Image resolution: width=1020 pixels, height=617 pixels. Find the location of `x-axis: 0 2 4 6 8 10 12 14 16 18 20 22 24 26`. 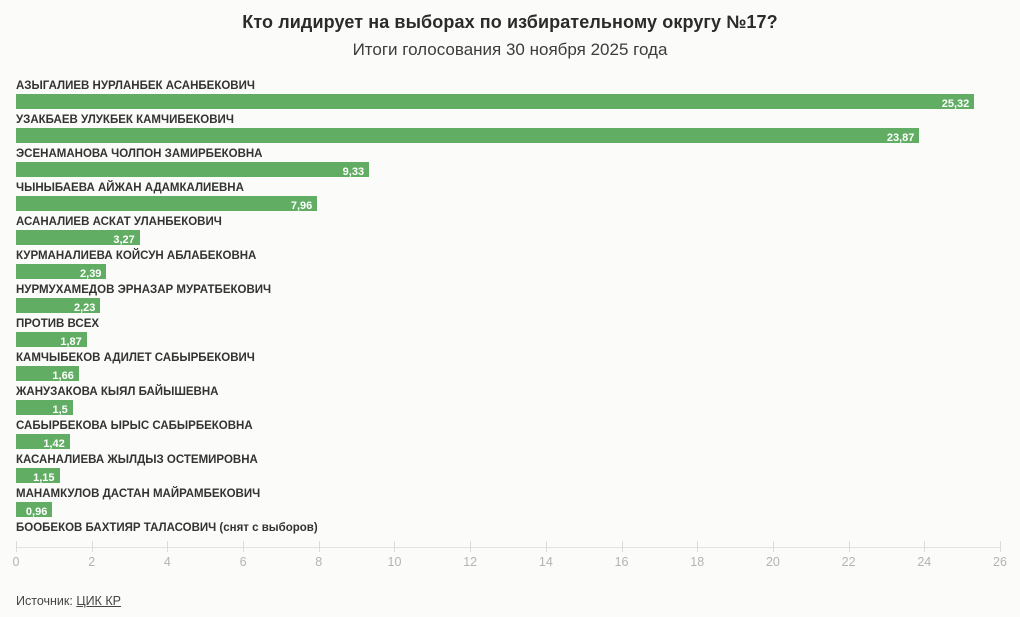

x-axis: 0 2 4 6 8 10 12 14 16 18 20 22 24 26 is located at coordinates (509, 559).